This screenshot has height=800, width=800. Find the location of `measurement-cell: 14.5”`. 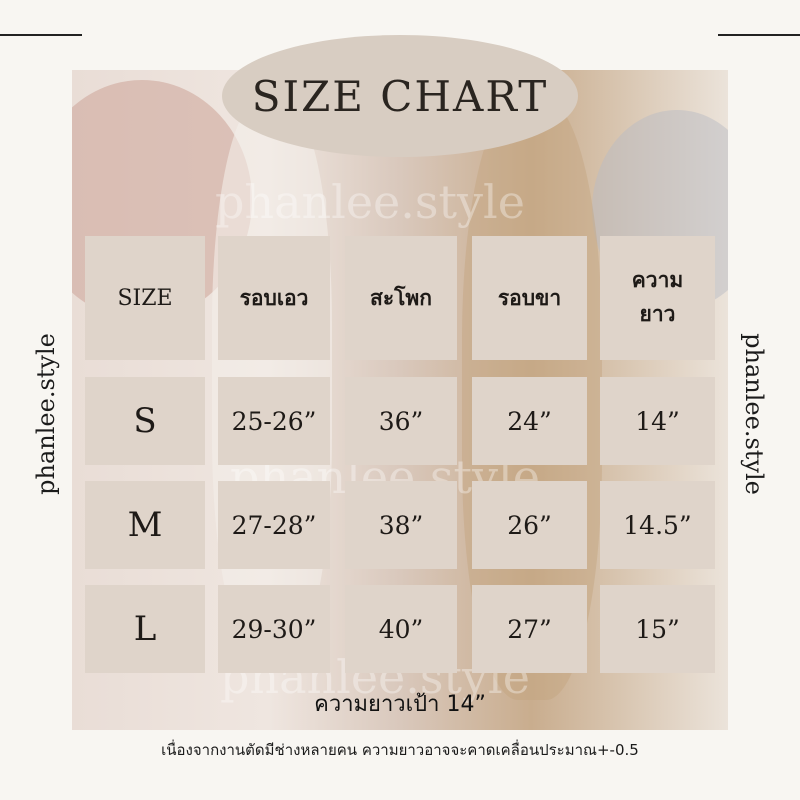

measurement-cell: 14.5” is located at coordinates (657, 525).